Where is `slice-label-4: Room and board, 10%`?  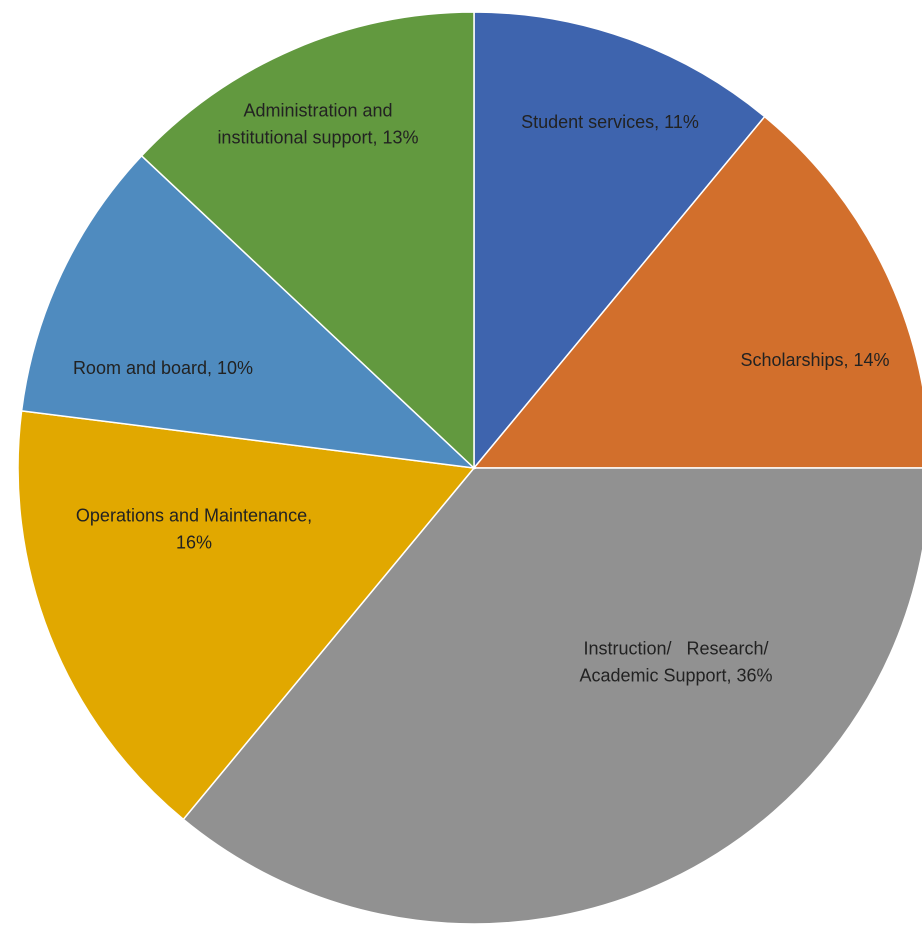 slice-label-4: Room and board, 10% is located at coordinates (163, 368).